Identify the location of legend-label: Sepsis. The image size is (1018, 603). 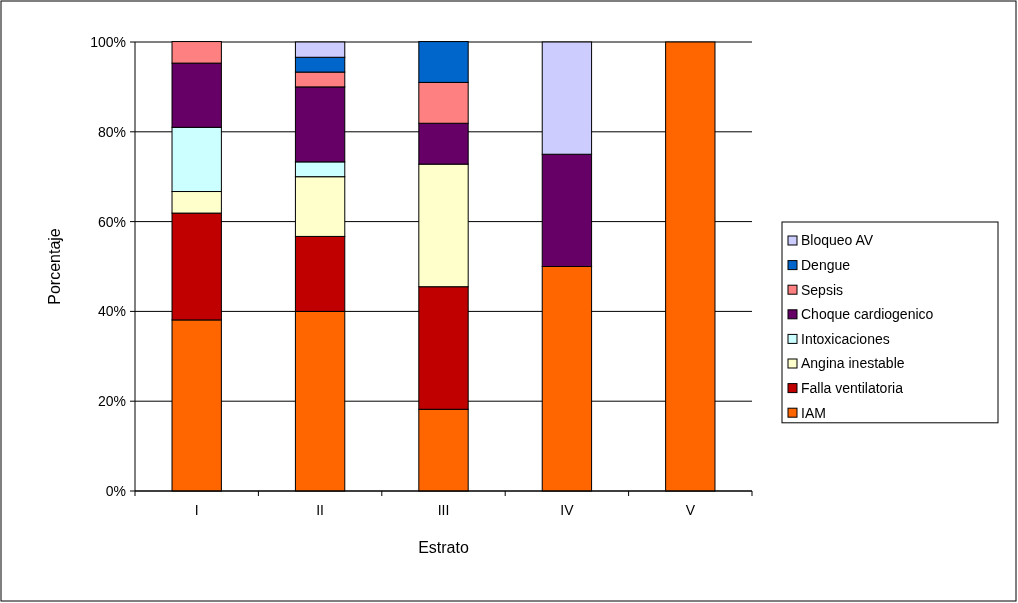
(822, 289).